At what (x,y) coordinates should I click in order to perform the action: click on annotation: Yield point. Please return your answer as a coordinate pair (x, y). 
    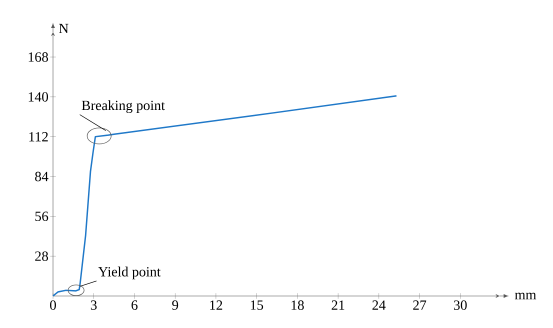
    Looking at the image, I should click on (129, 273).